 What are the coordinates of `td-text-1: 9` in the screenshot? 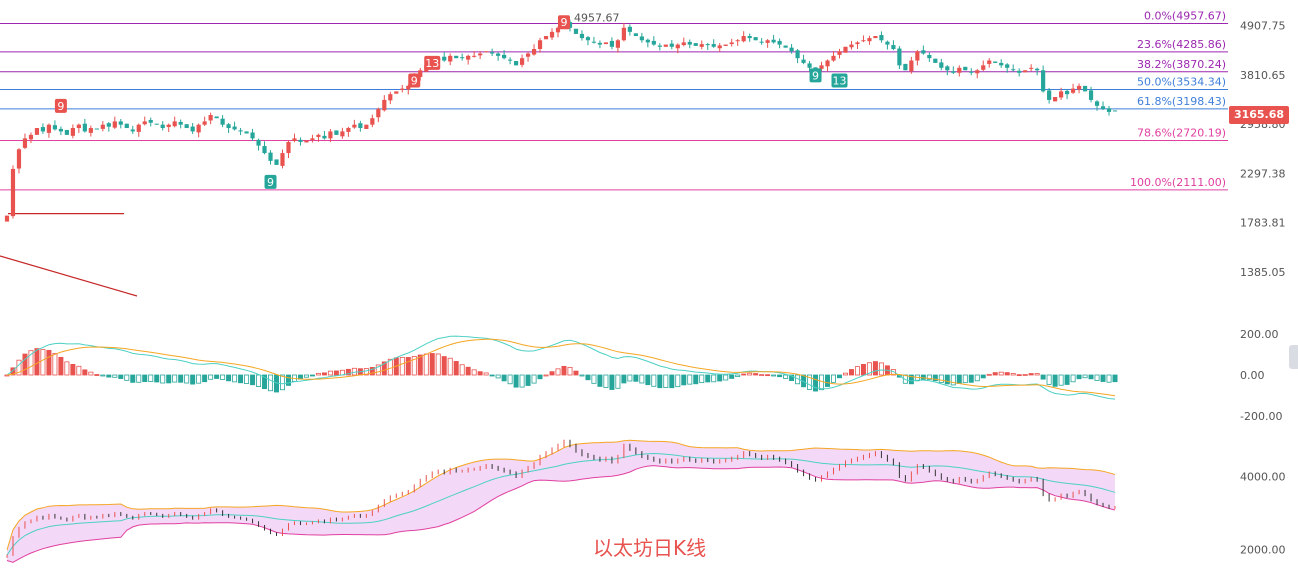 It's located at (270, 182).